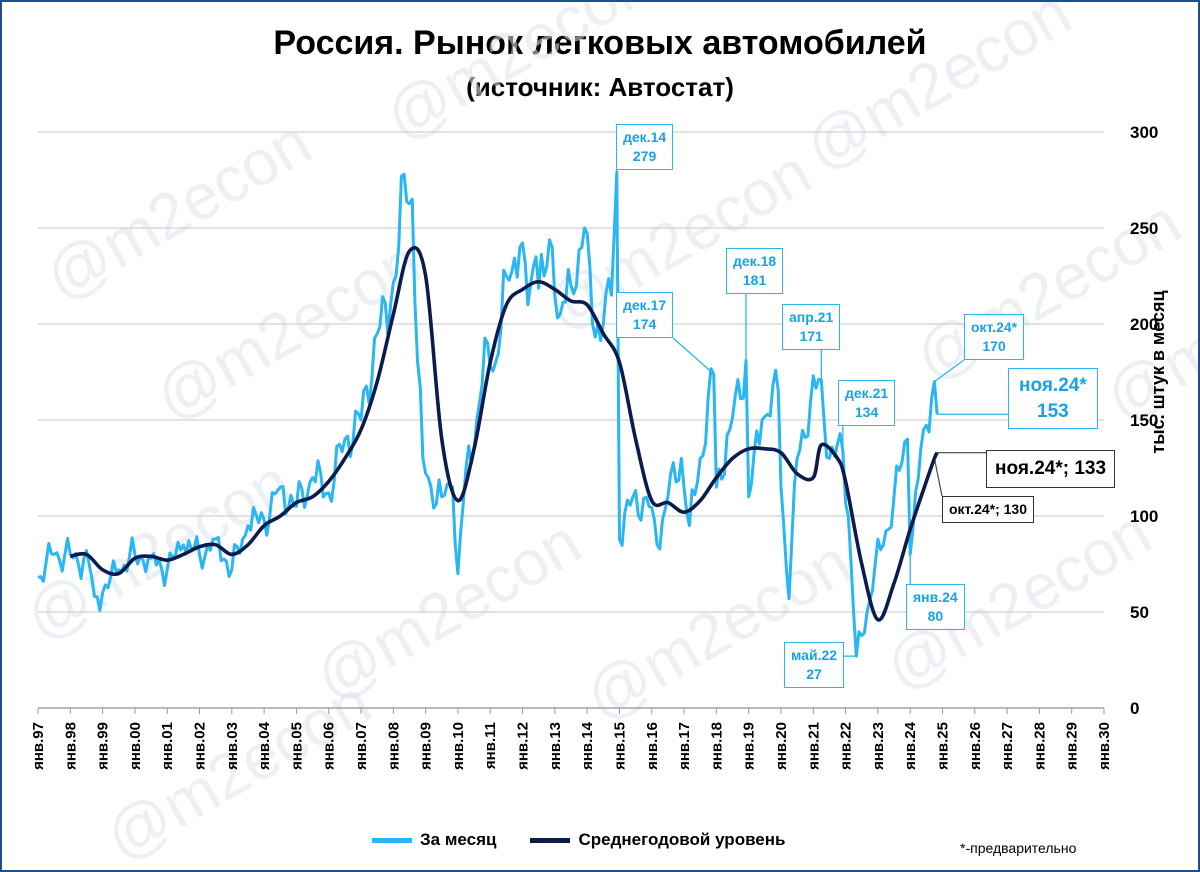  What do you see at coordinates (645, 315) in the screenshot?
I see `callout-dec17: дек.17 174` at bounding box center [645, 315].